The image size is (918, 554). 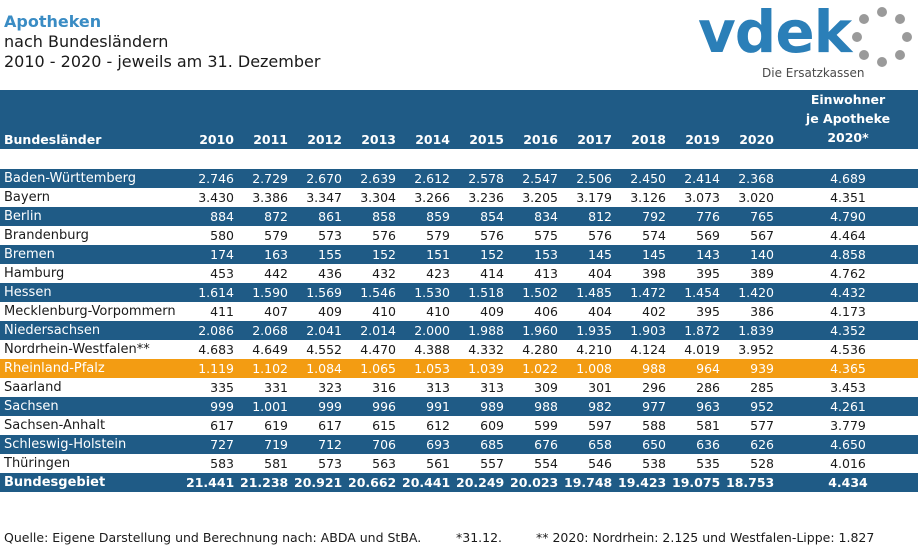 I want to click on cell-count-2011: 163, so click(x=267, y=254).